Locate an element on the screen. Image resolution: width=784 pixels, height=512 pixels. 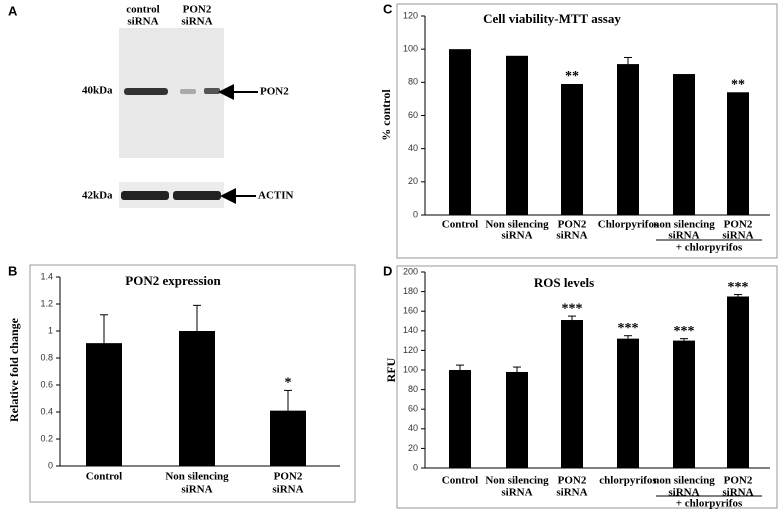
band-label: ACTIN is located at coordinates (276, 196).